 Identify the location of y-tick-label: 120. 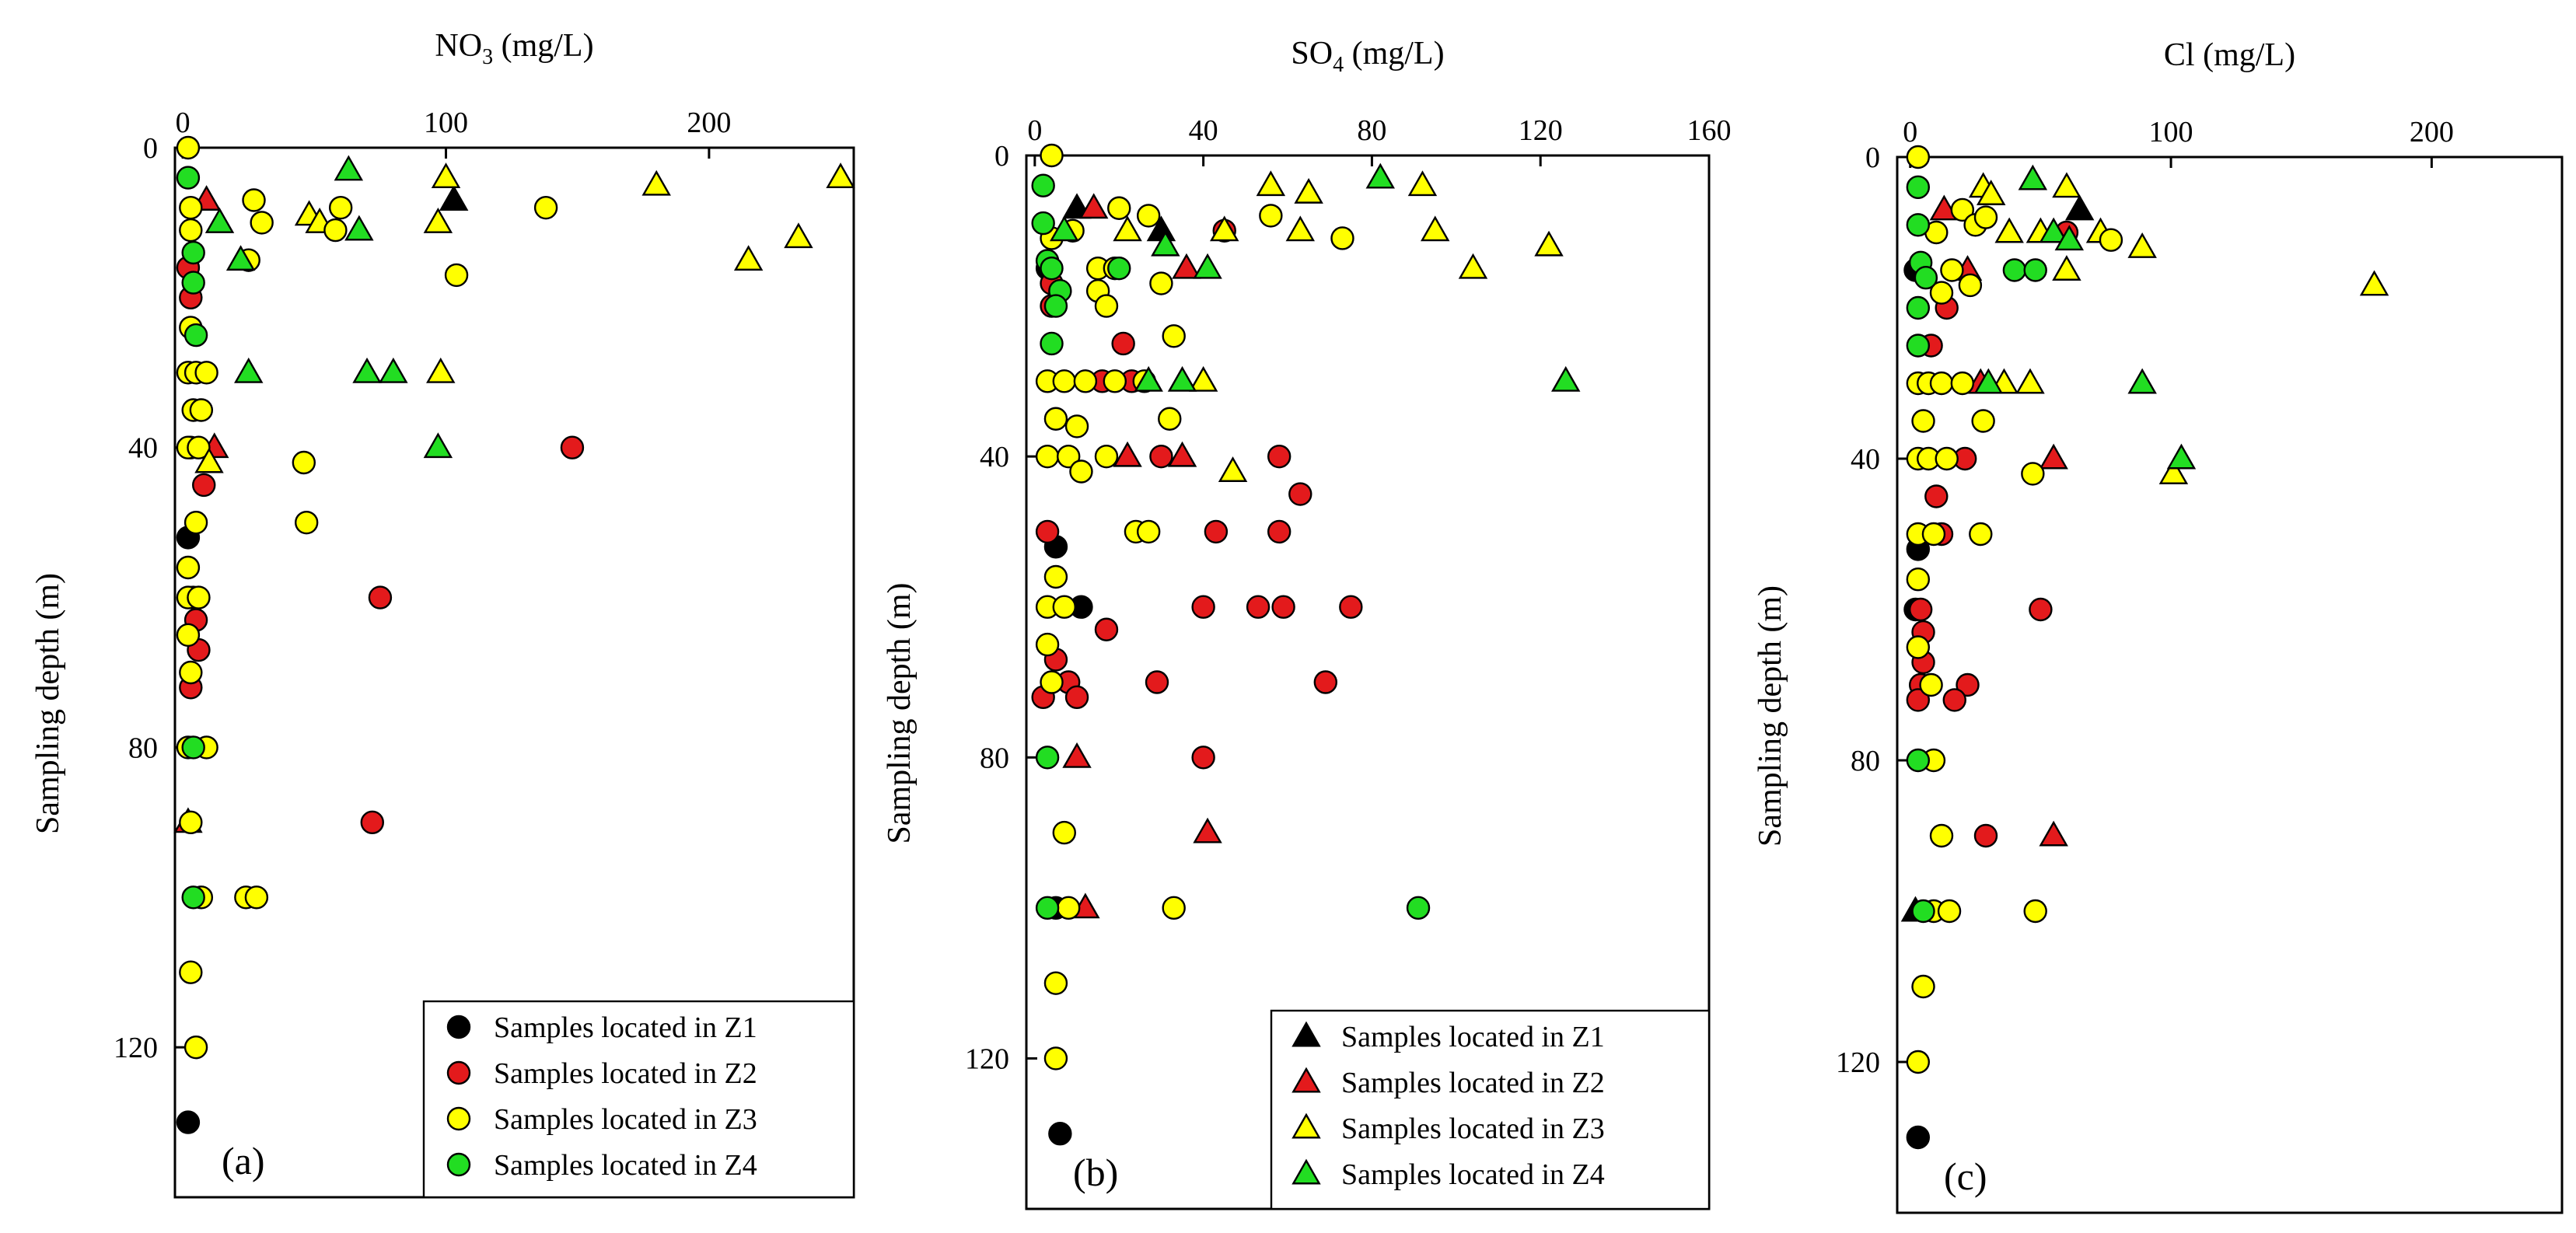
(987, 1059).